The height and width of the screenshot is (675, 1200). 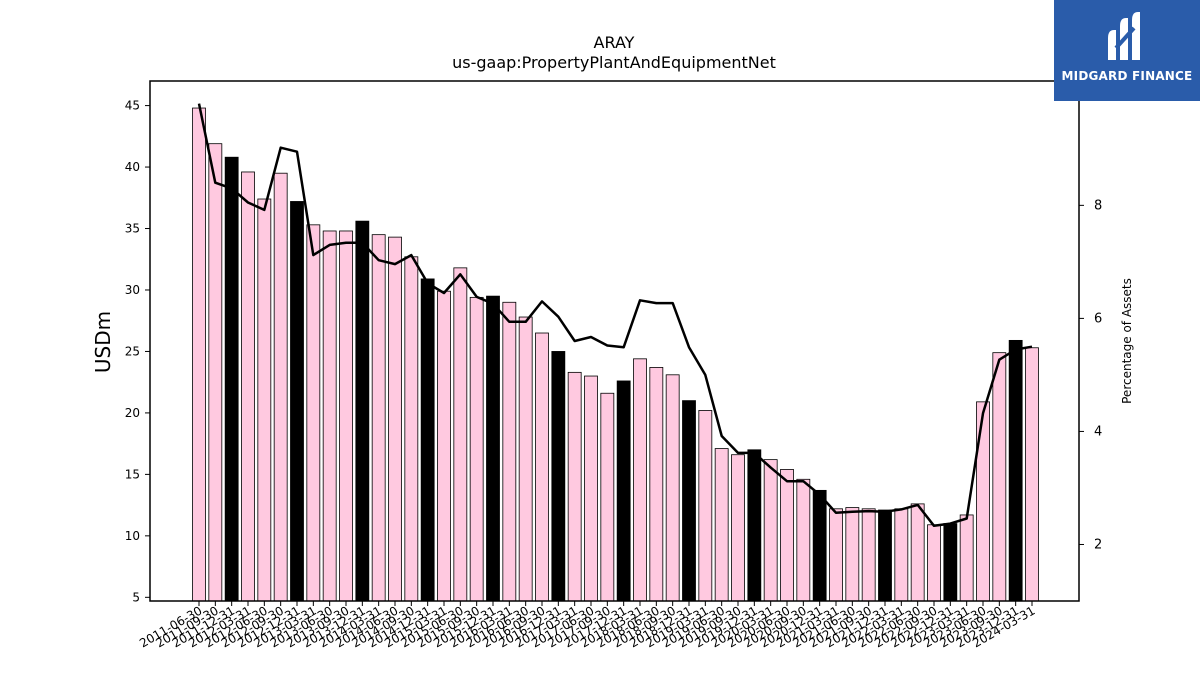 I want to click on y-tick-label: 45, so click(x=132, y=106).